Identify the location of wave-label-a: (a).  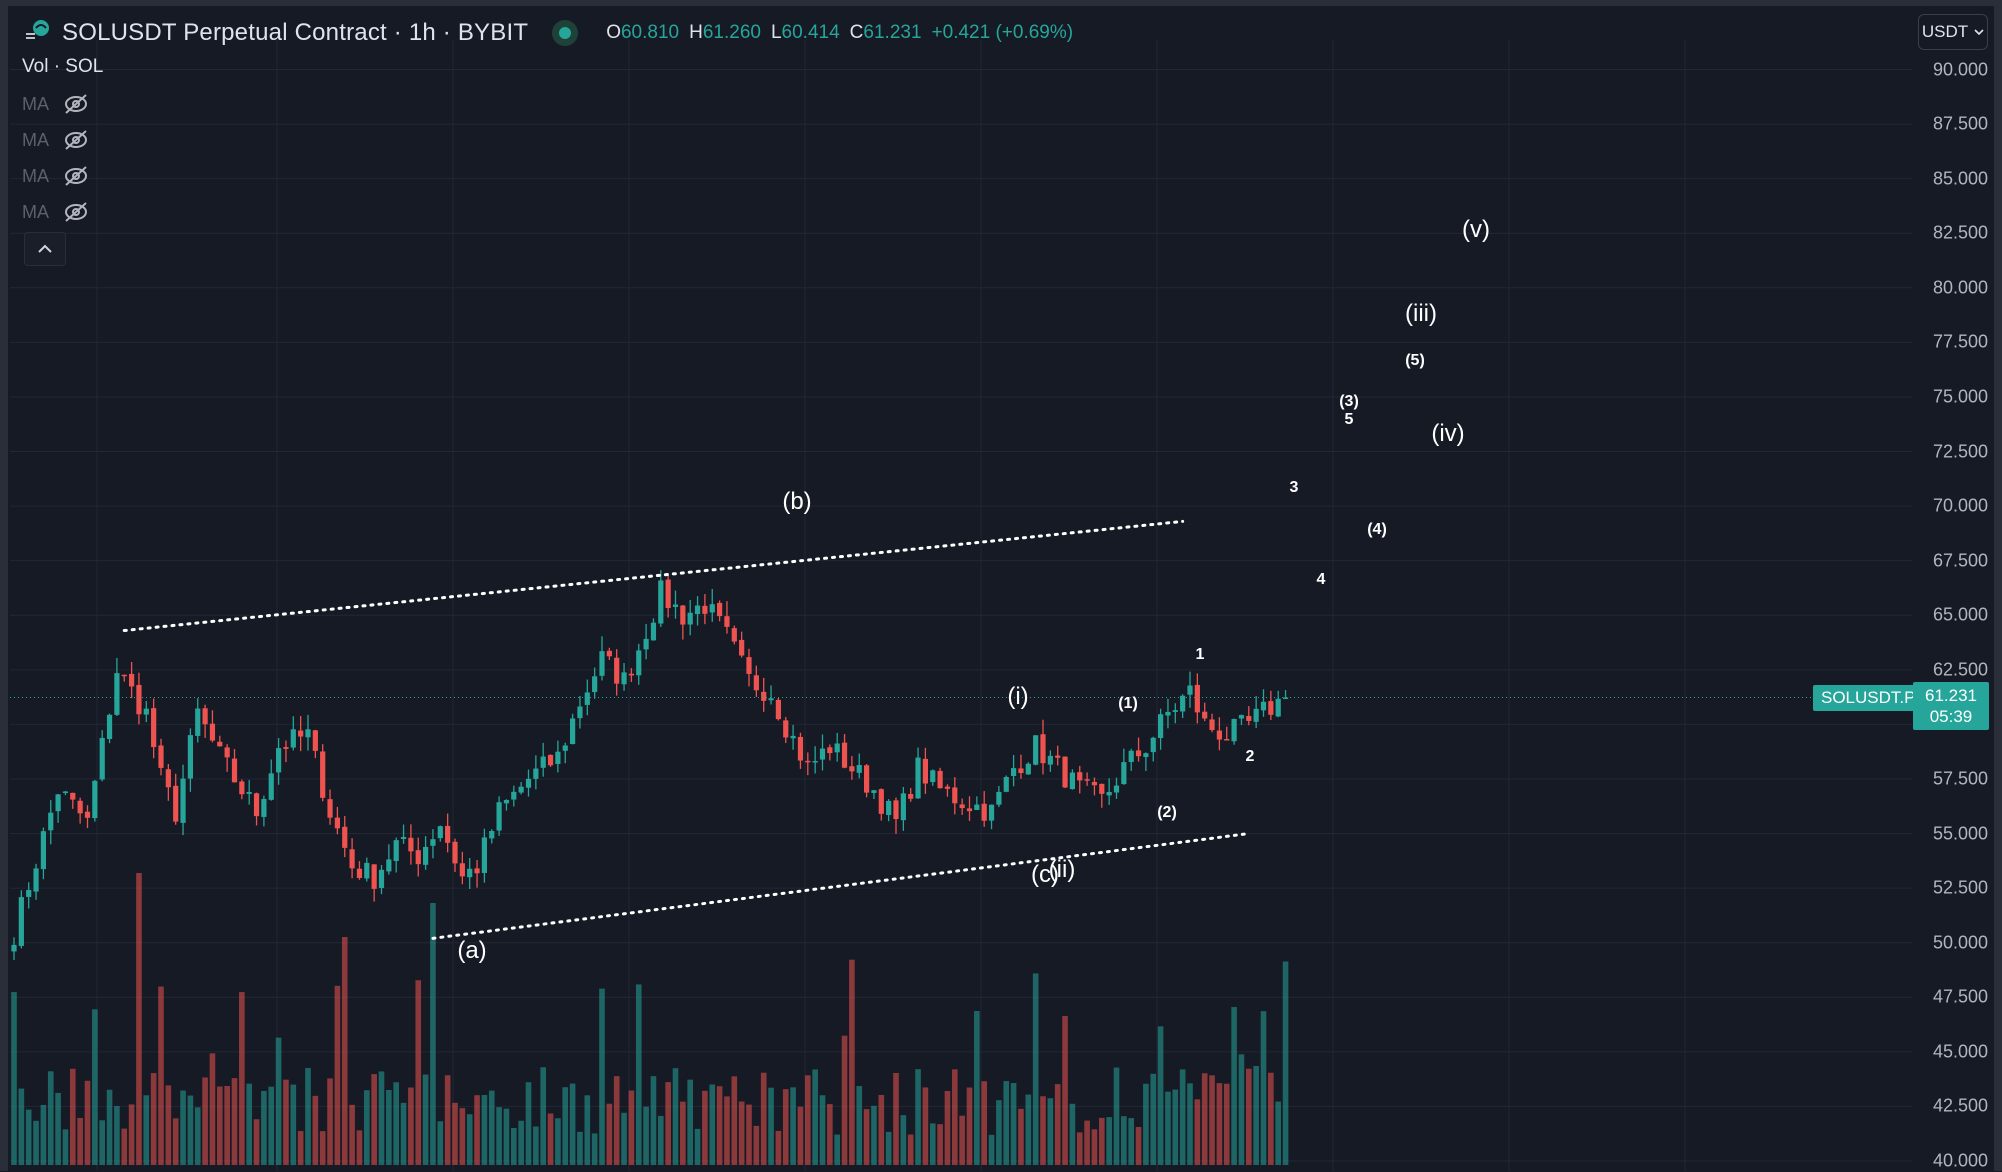
(472, 950).